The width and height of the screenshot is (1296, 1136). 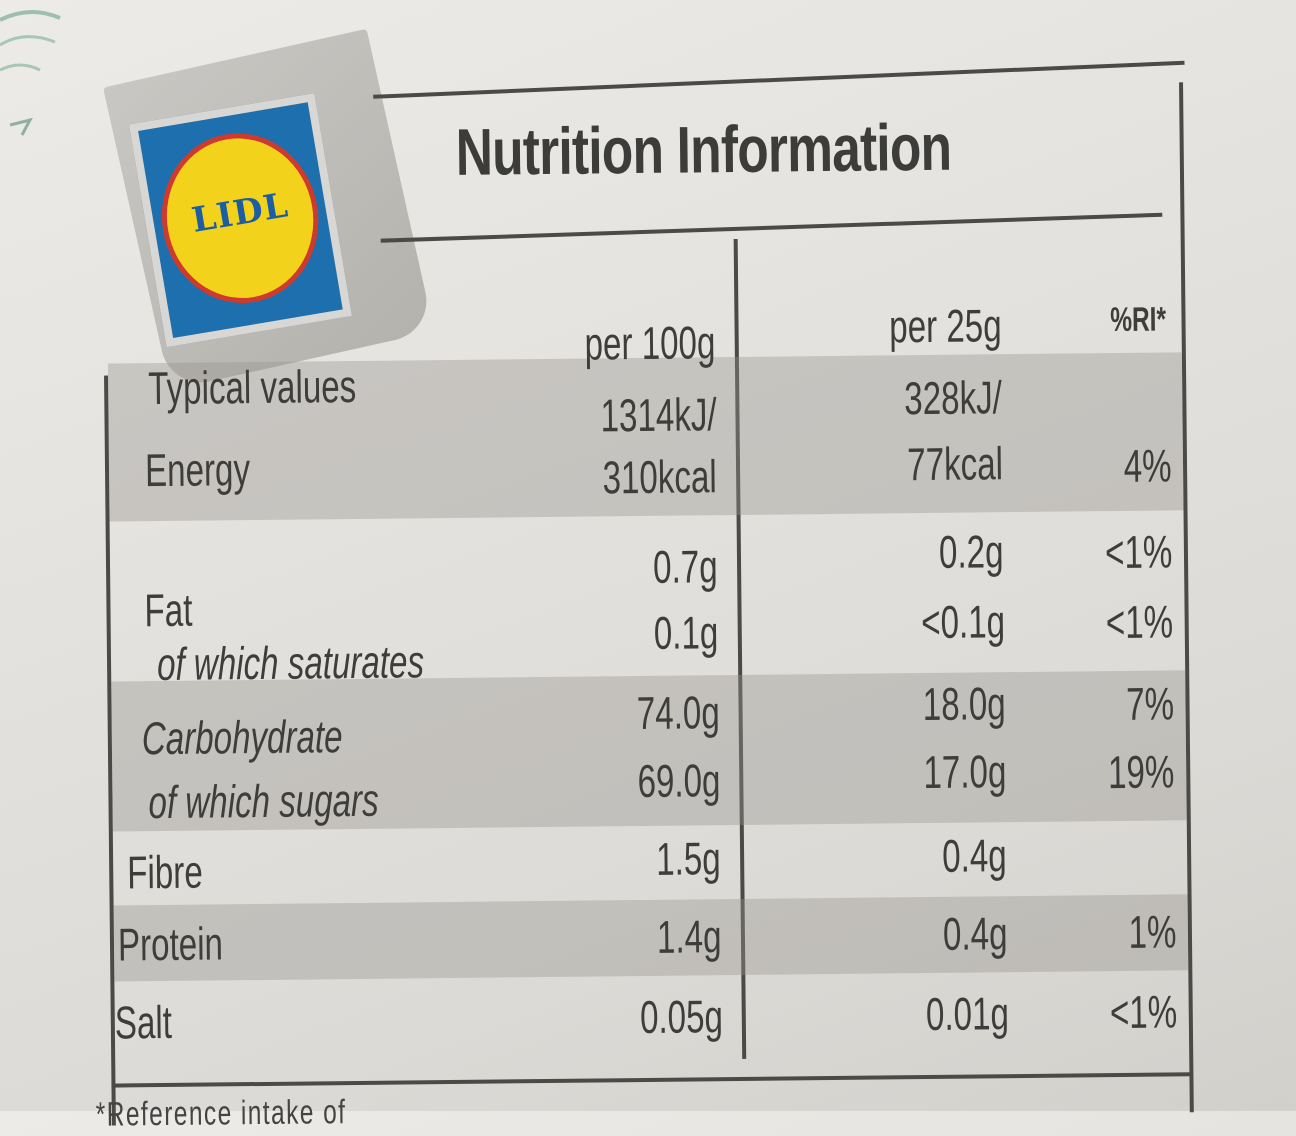 What do you see at coordinates (690, 936) in the screenshot?
I see `protein-100: 1.4g` at bounding box center [690, 936].